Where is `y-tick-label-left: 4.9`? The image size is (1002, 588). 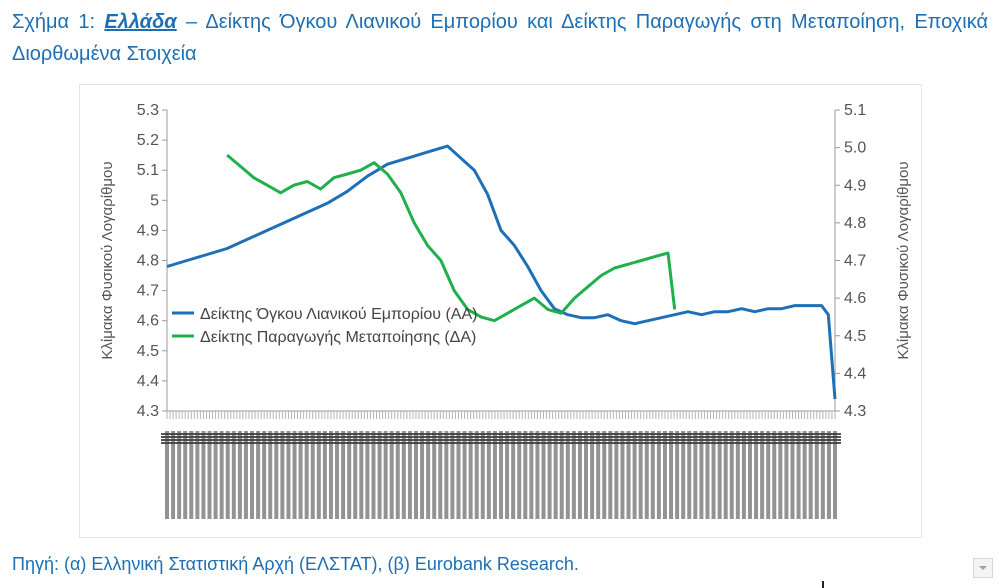 y-tick-label-left: 4.9 is located at coordinates (148, 230).